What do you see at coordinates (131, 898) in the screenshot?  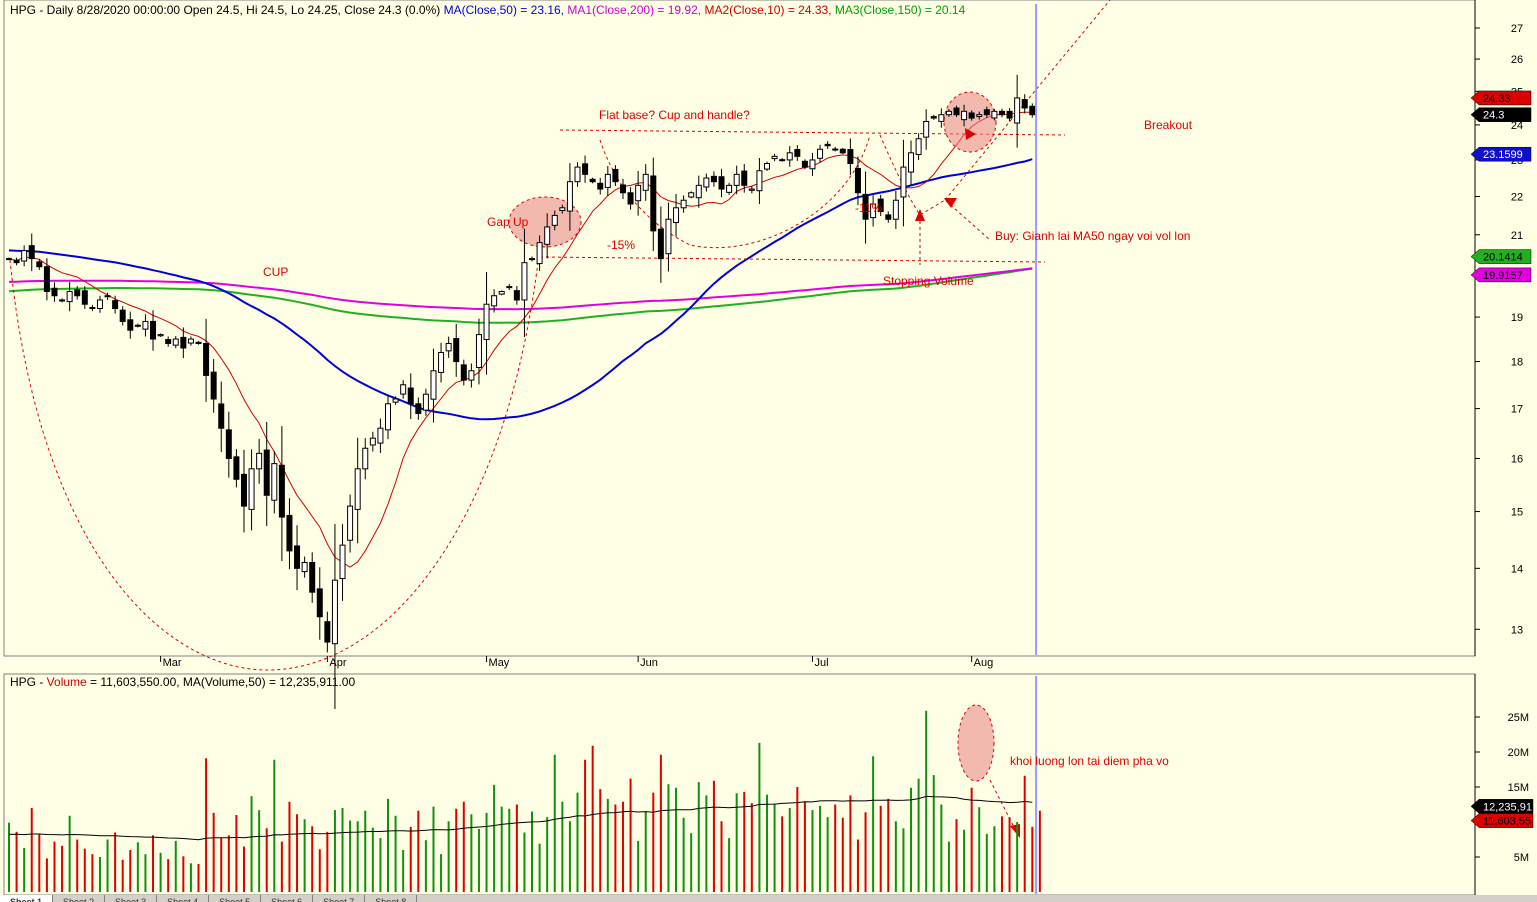 I see `sheet-tab: Sheet 3` at bounding box center [131, 898].